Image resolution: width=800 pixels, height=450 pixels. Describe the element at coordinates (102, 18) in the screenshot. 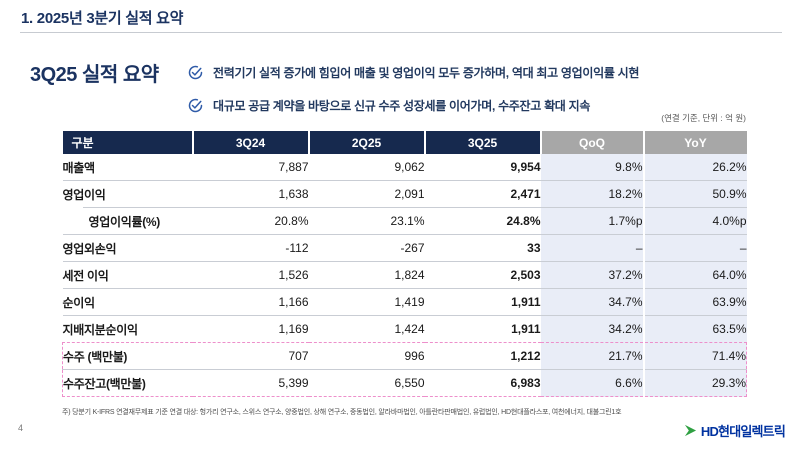

I see `page-title: 1. 2025년 3분기 실적 요약` at that location.